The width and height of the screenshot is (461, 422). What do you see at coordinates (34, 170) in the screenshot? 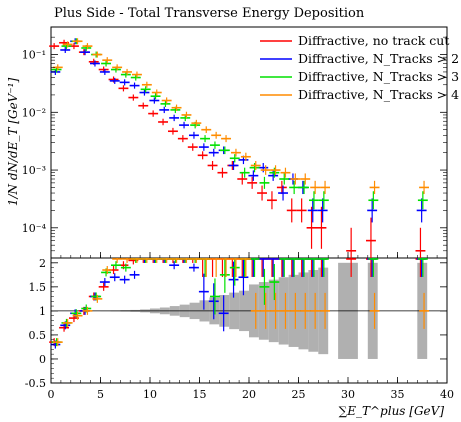
I see `y-tick-label: 10⁻³` at bounding box center [34, 170].